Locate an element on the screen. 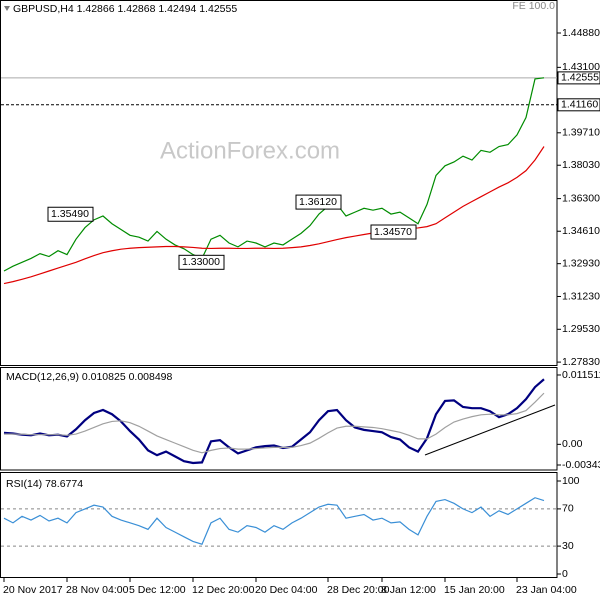  x-tick-label: 15 Jan 20:00 is located at coordinates (474, 590).